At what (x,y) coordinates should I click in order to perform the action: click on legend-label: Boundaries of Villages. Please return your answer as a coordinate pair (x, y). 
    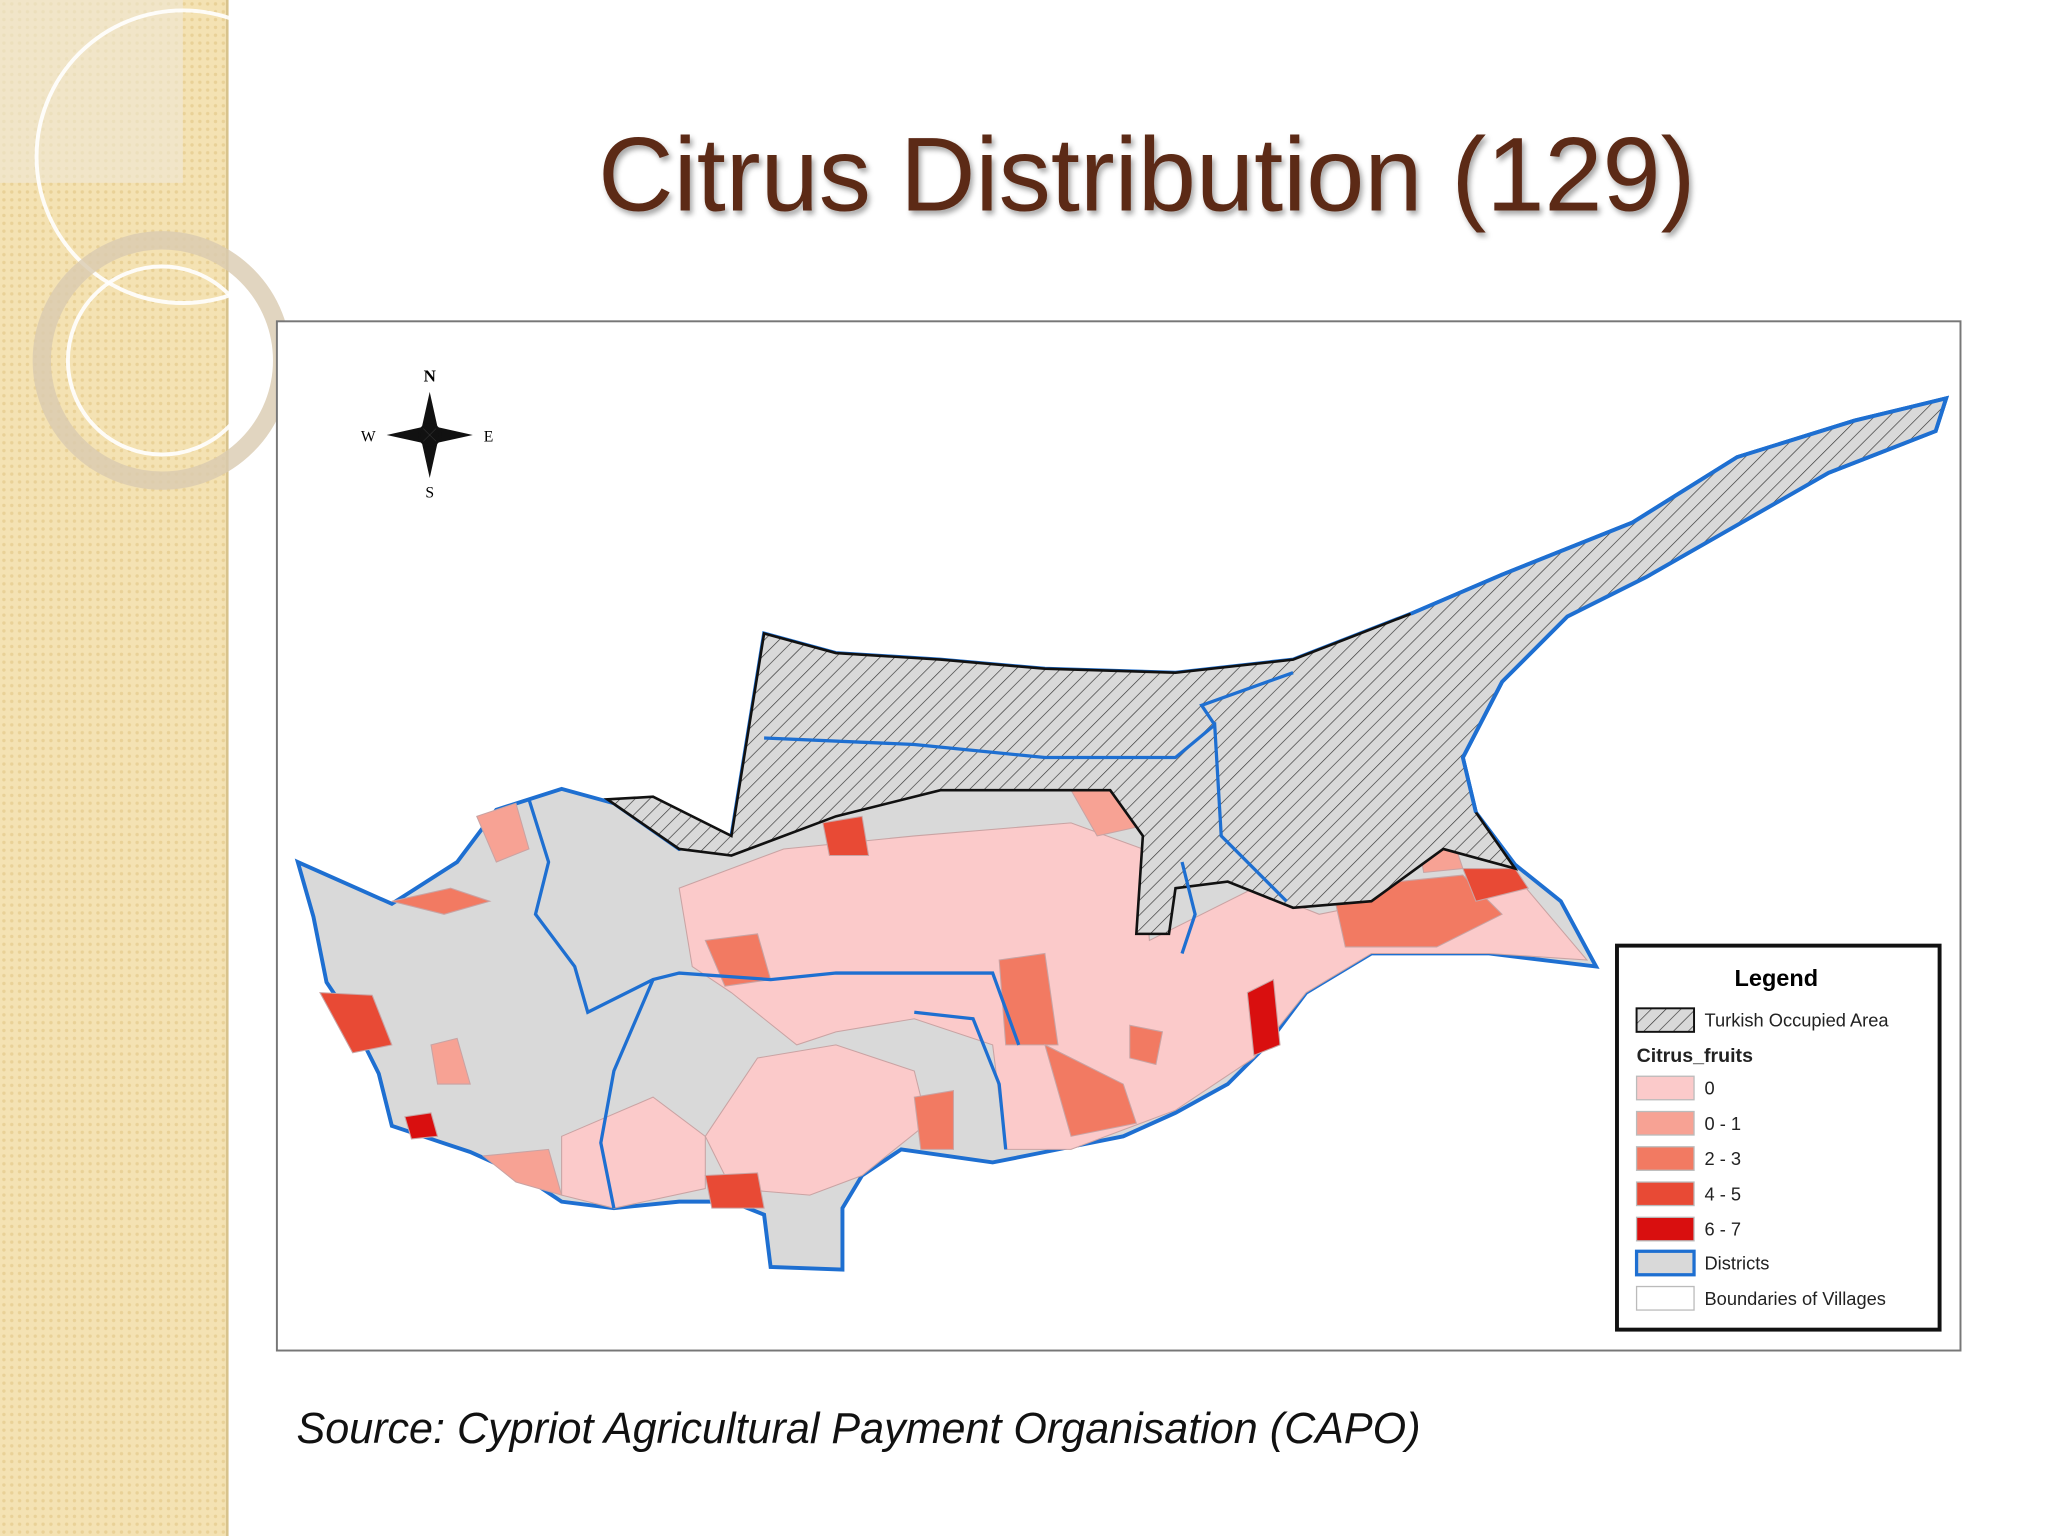
    Looking at the image, I should click on (1794, 1298).